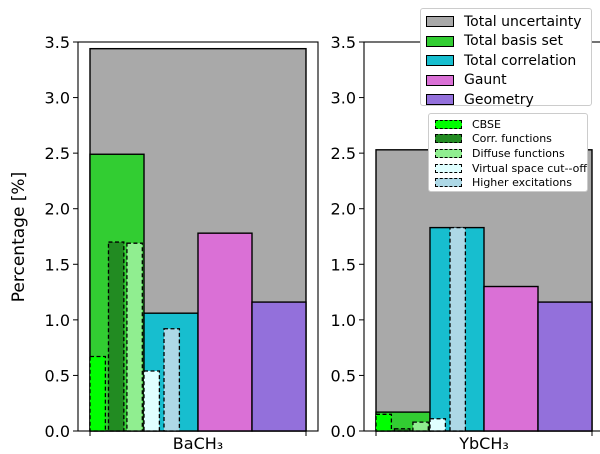  I want to click on legend-label: Gaunt, so click(485, 80).